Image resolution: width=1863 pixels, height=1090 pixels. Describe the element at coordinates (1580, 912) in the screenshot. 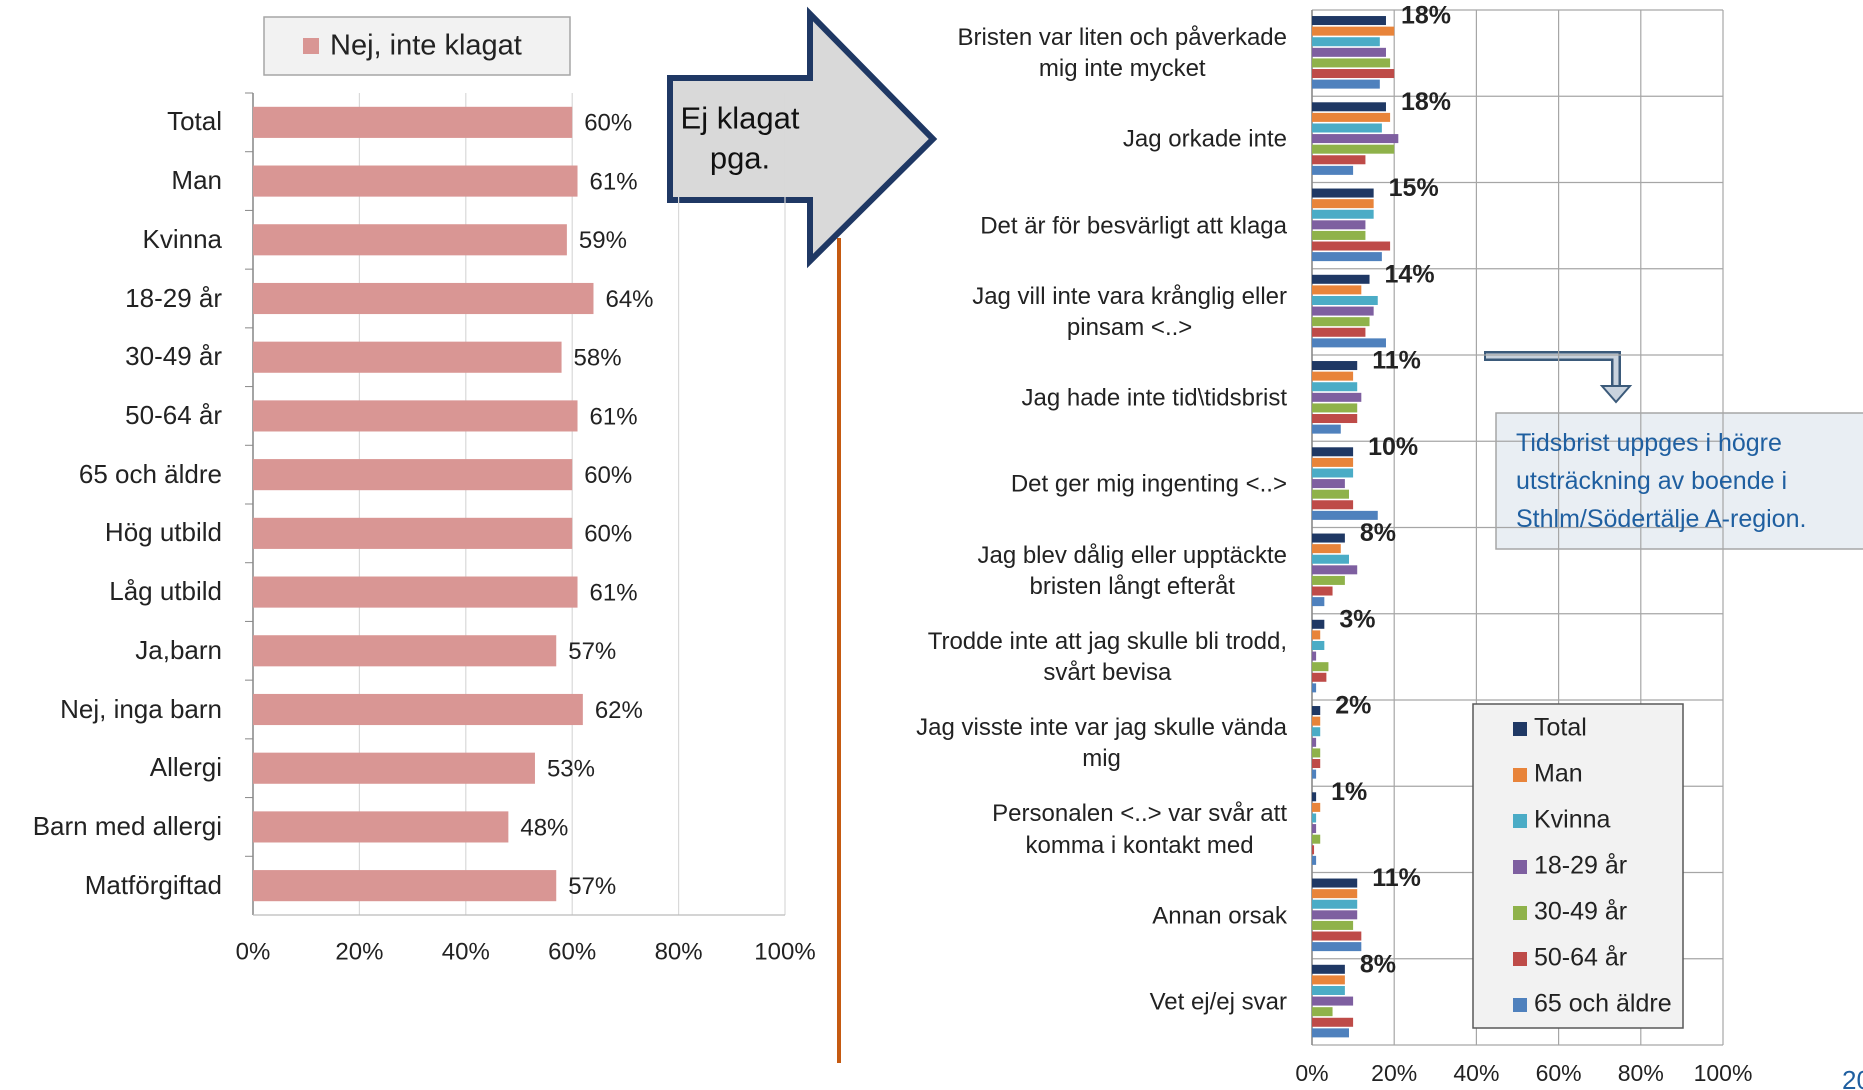

I see `legend-label: 30-49 år` at that location.